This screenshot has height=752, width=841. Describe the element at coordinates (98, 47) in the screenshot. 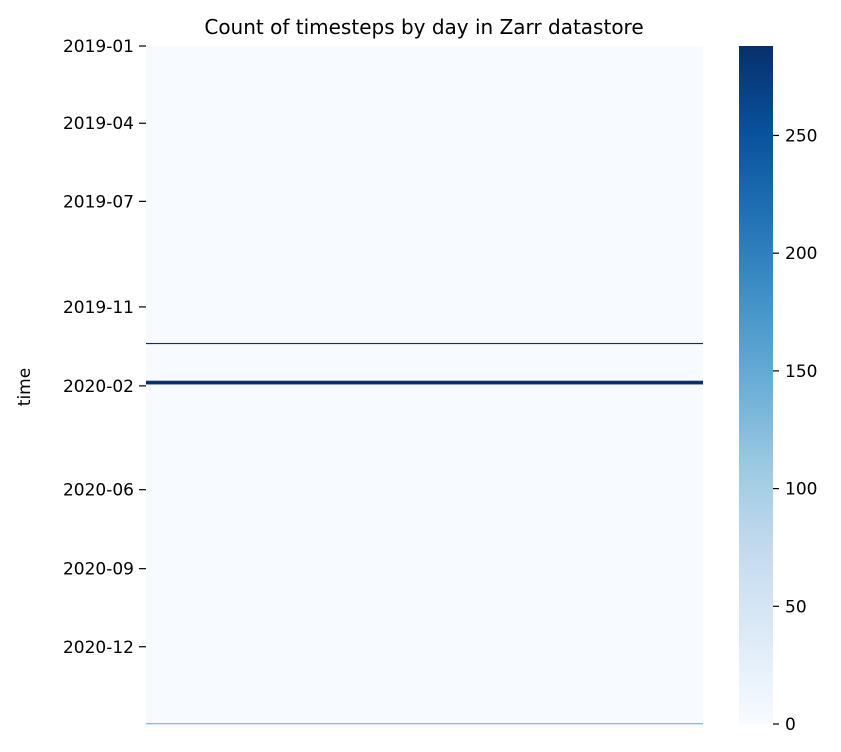

I see `y-tick-label: 2019-01` at that location.